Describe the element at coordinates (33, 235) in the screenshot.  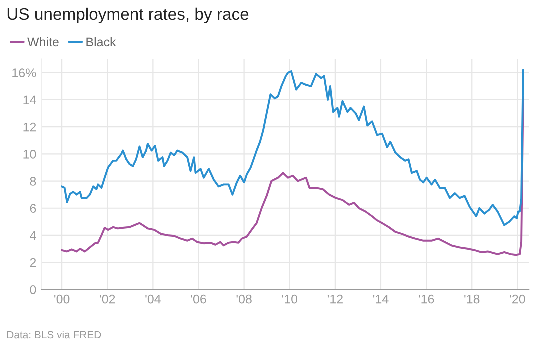
I see `y-tick-label: 4` at that location.